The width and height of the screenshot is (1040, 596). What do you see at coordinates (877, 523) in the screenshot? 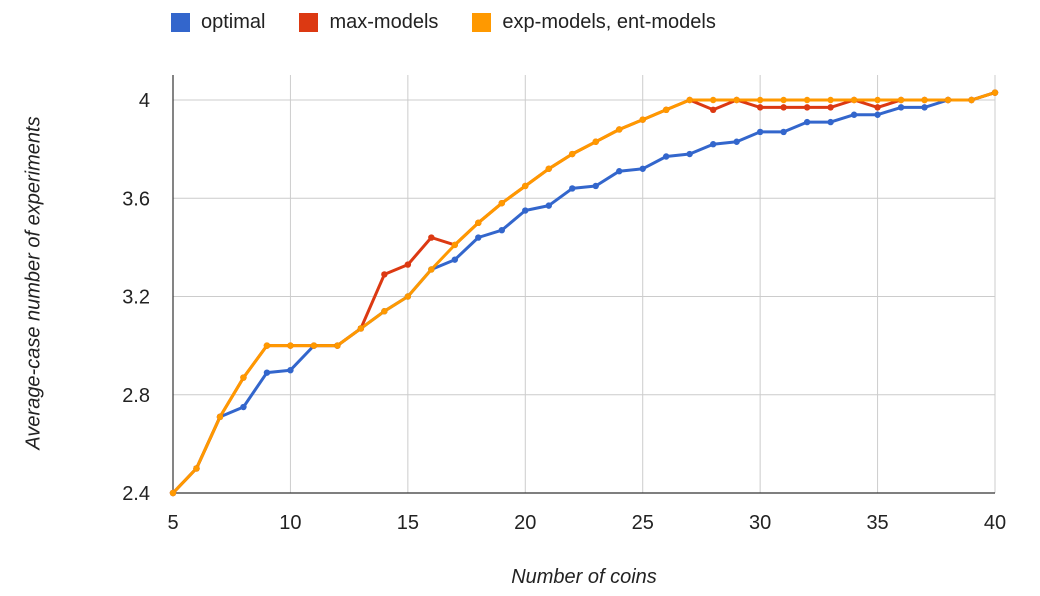
I see `x-tick-label: 35` at bounding box center [877, 523].